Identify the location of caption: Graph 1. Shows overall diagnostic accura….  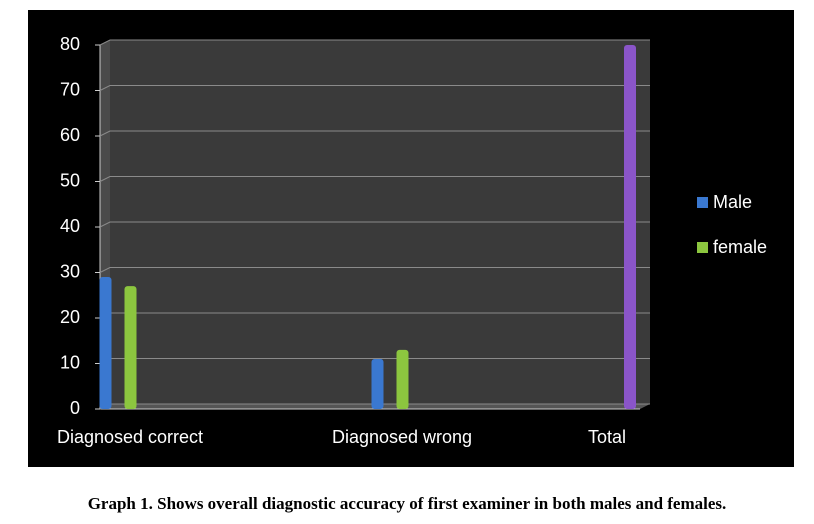
(407, 503).